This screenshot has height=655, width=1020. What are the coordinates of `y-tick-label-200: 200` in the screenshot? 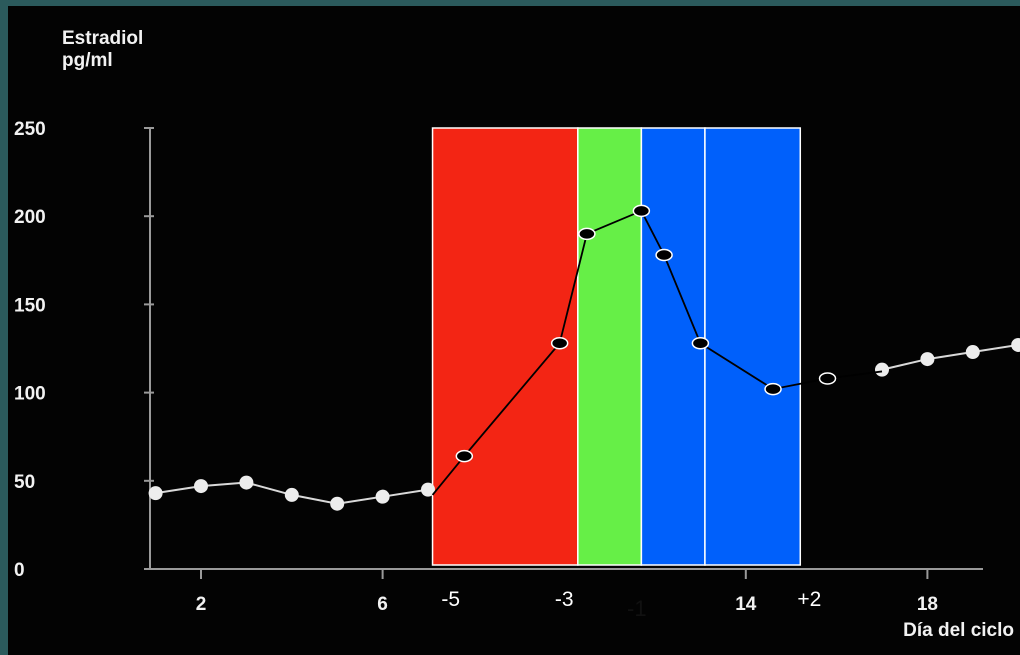 It's located at (30, 217).